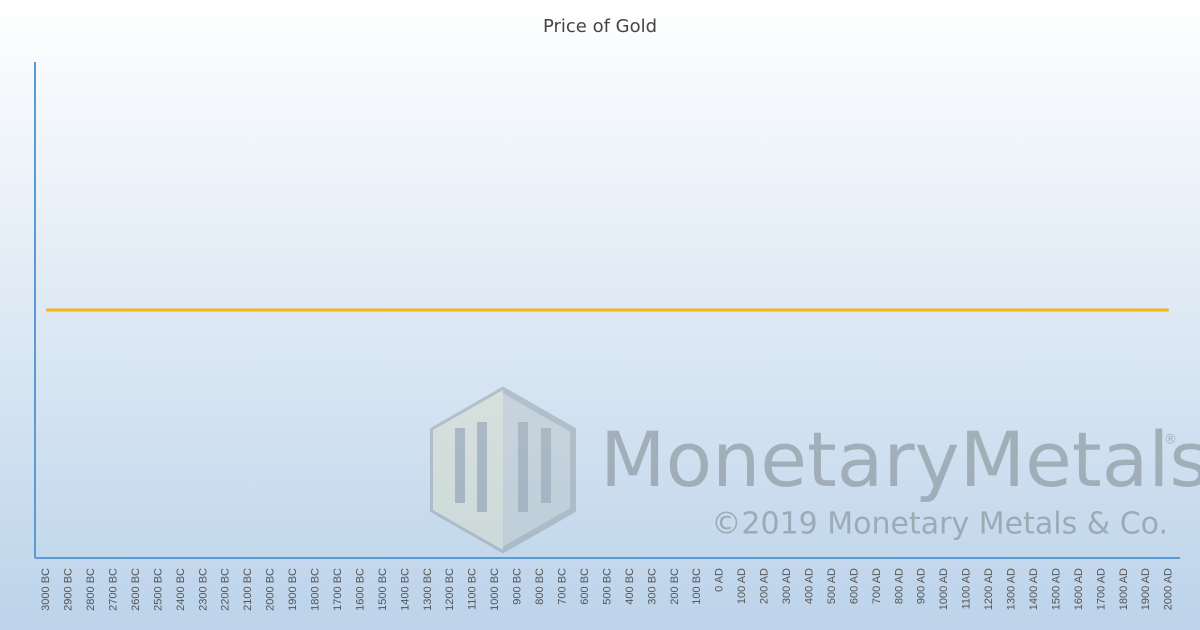  I want to click on x-tick-label: 800 BC, so click(540, 586).